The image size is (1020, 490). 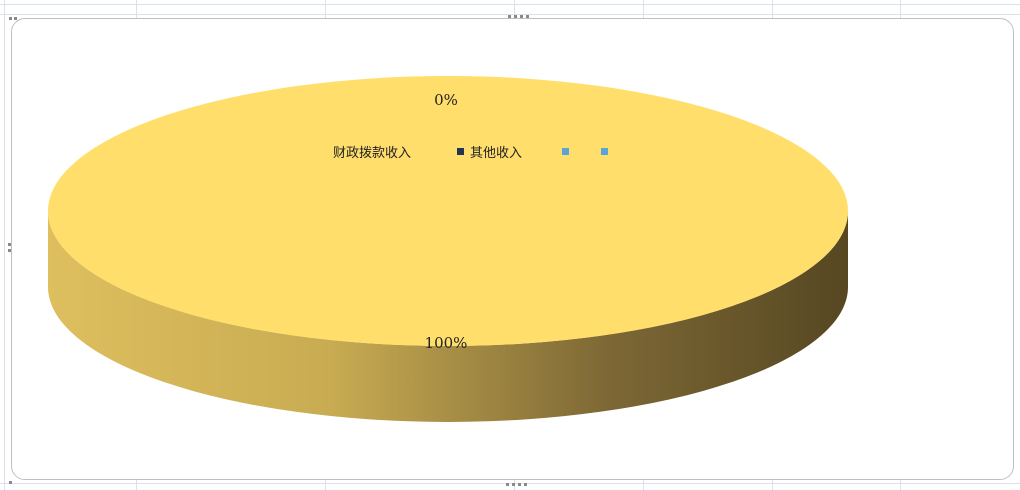 What do you see at coordinates (496, 153) in the screenshot?
I see `legend-label-1: 其他收入` at bounding box center [496, 153].